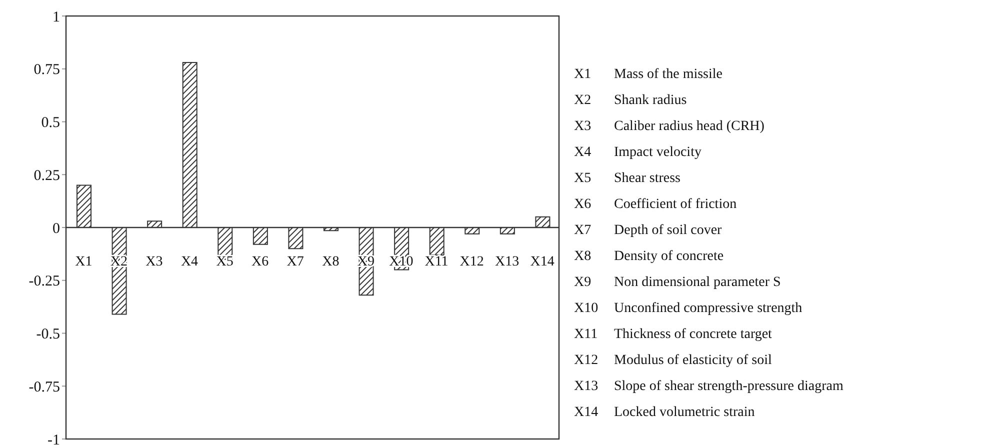 The width and height of the screenshot is (994, 448). Describe the element at coordinates (630, 100) in the screenshot. I see `text: X2 Shank radius` at that location.